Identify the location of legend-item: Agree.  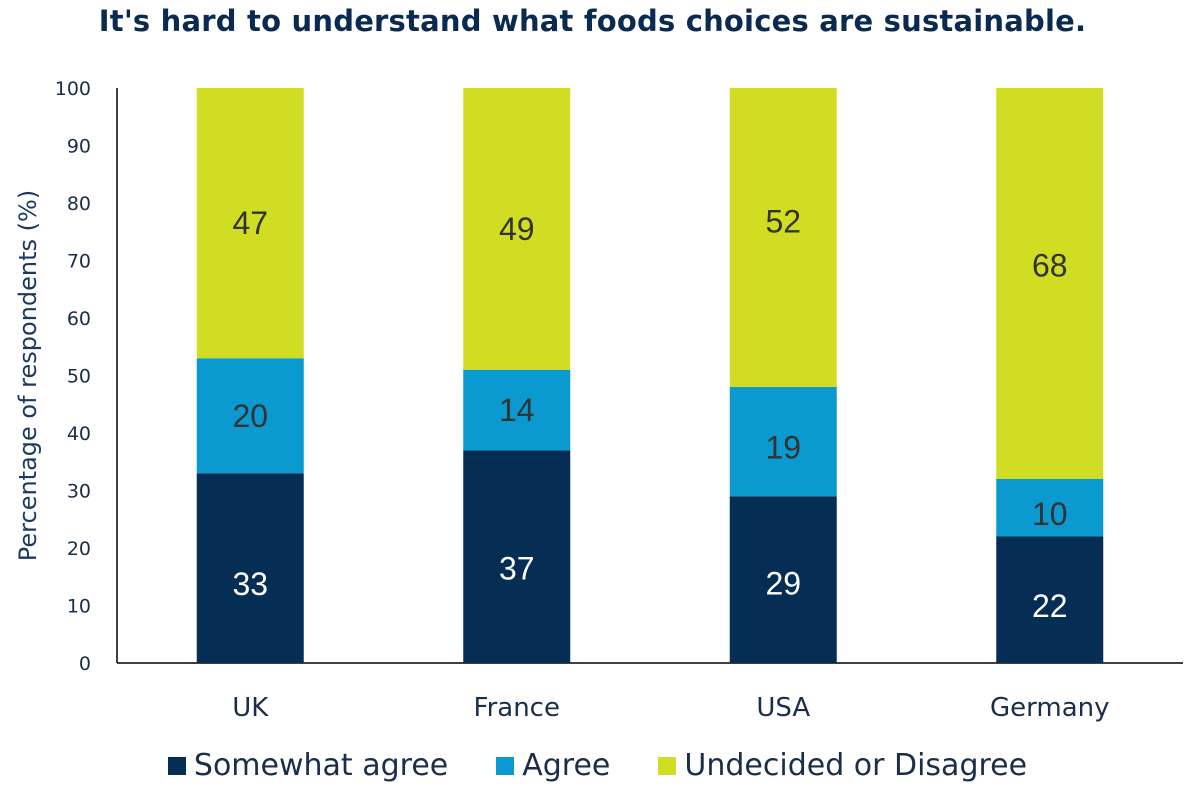
(553, 765).